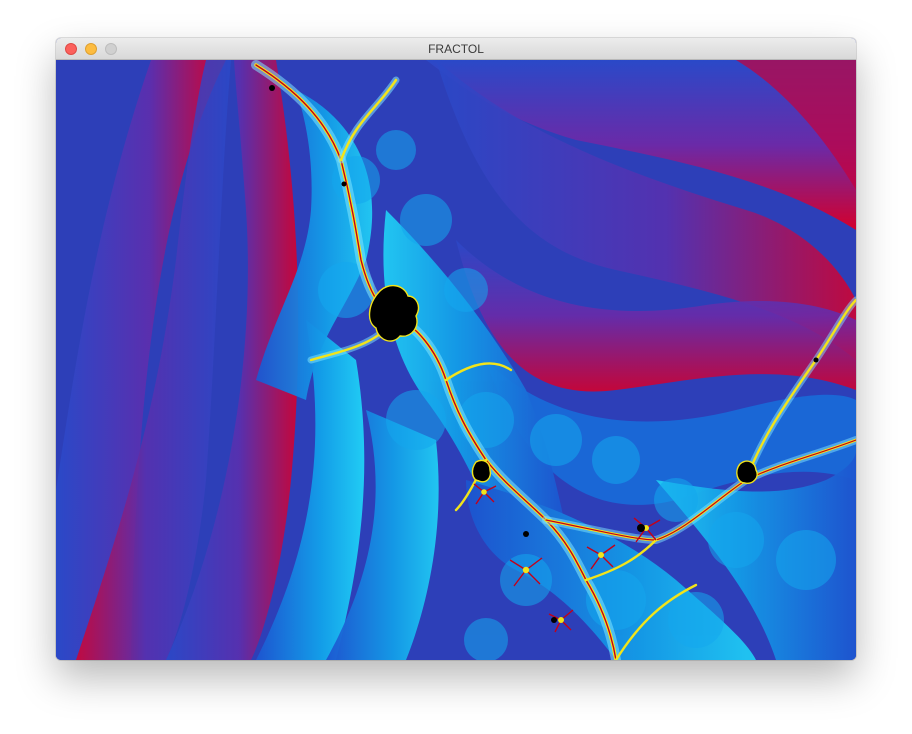  I want to click on minimize-icon, so click(91, 49).